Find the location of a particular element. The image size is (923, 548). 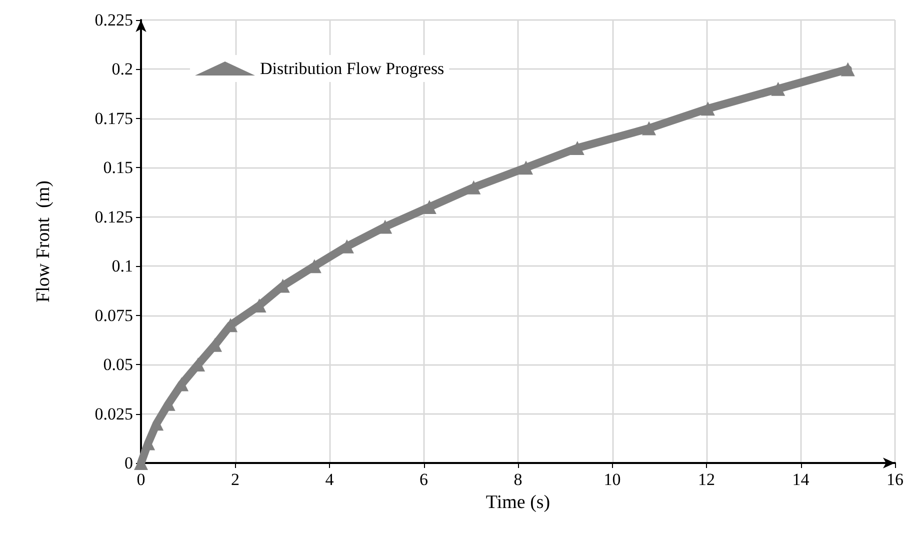

x-tick-label: 14 is located at coordinates (801, 479).